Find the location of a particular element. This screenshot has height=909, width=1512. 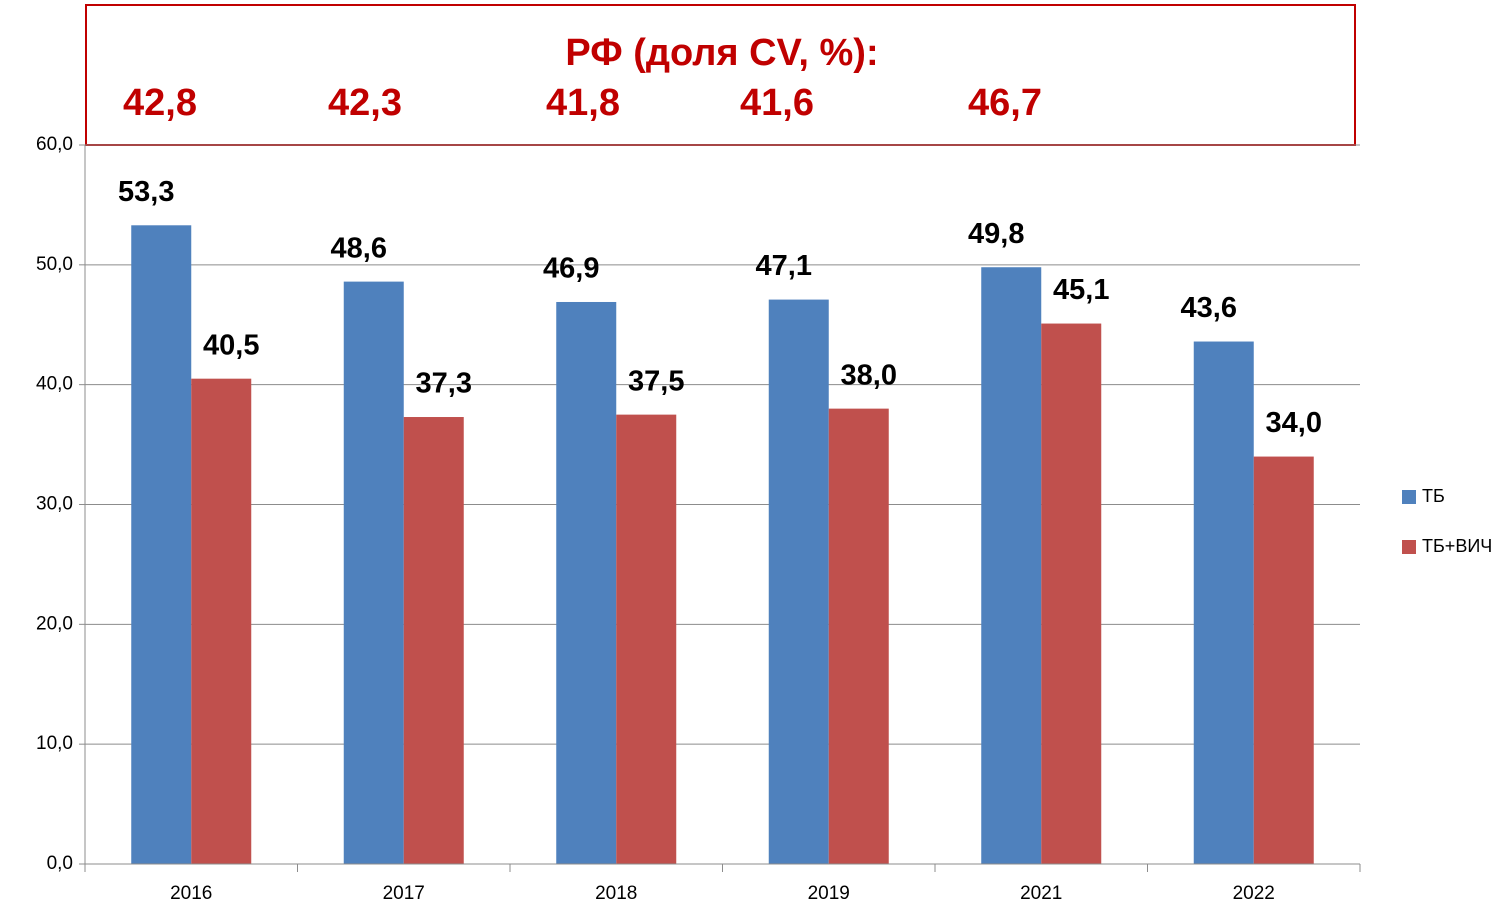

data-label: 40,5 is located at coordinates (231, 345).